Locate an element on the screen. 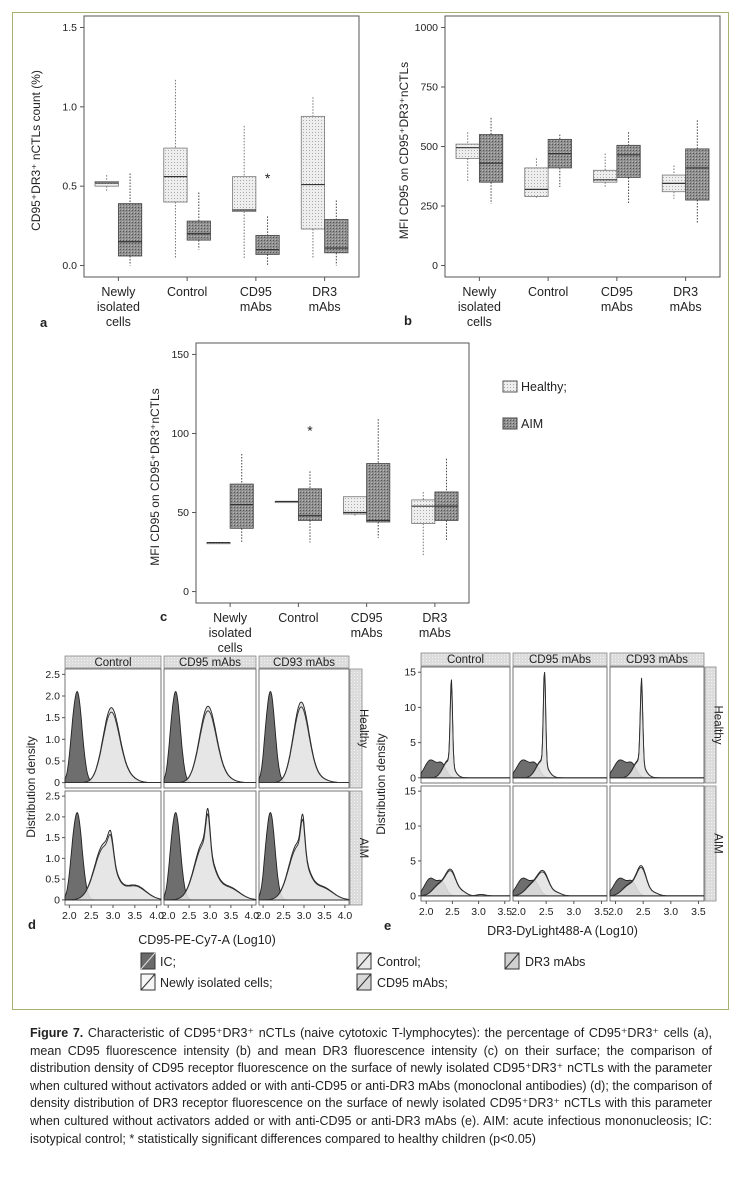 This screenshot has height=1185, width=743. y-tick-label: 50 is located at coordinates (183, 513).